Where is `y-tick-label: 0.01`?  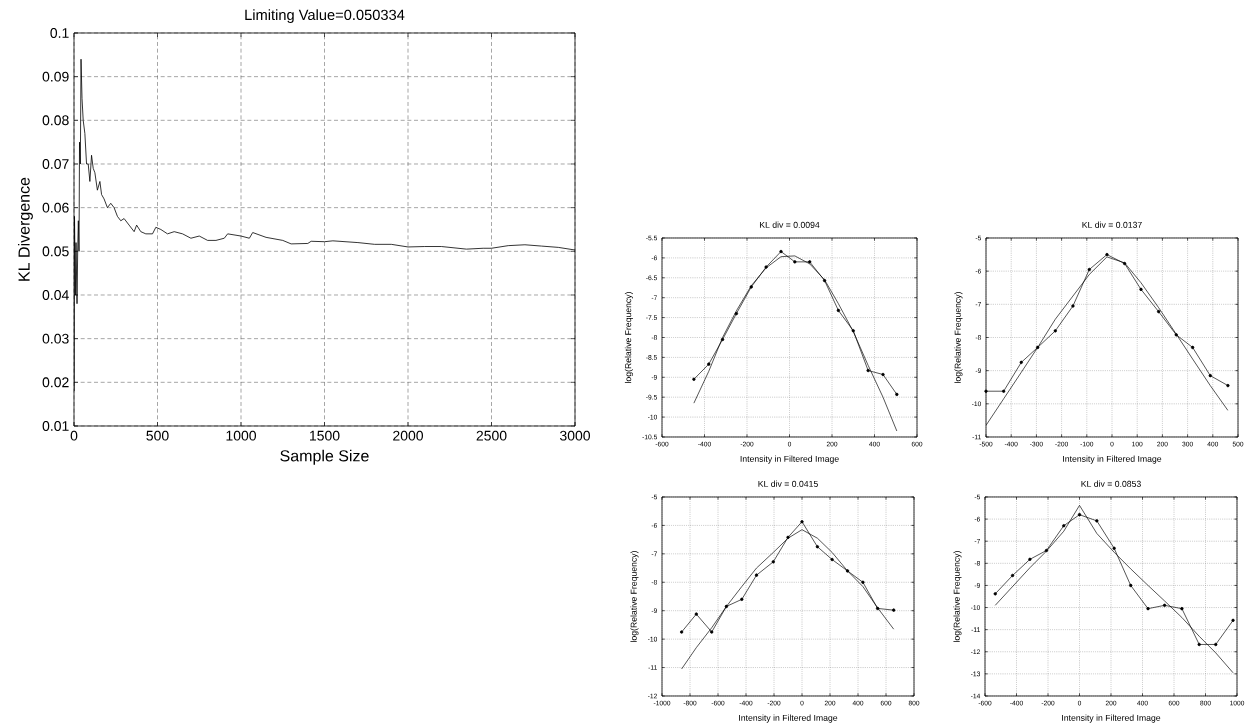 y-tick-label: 0.01 is located at coordinates (55, 426).